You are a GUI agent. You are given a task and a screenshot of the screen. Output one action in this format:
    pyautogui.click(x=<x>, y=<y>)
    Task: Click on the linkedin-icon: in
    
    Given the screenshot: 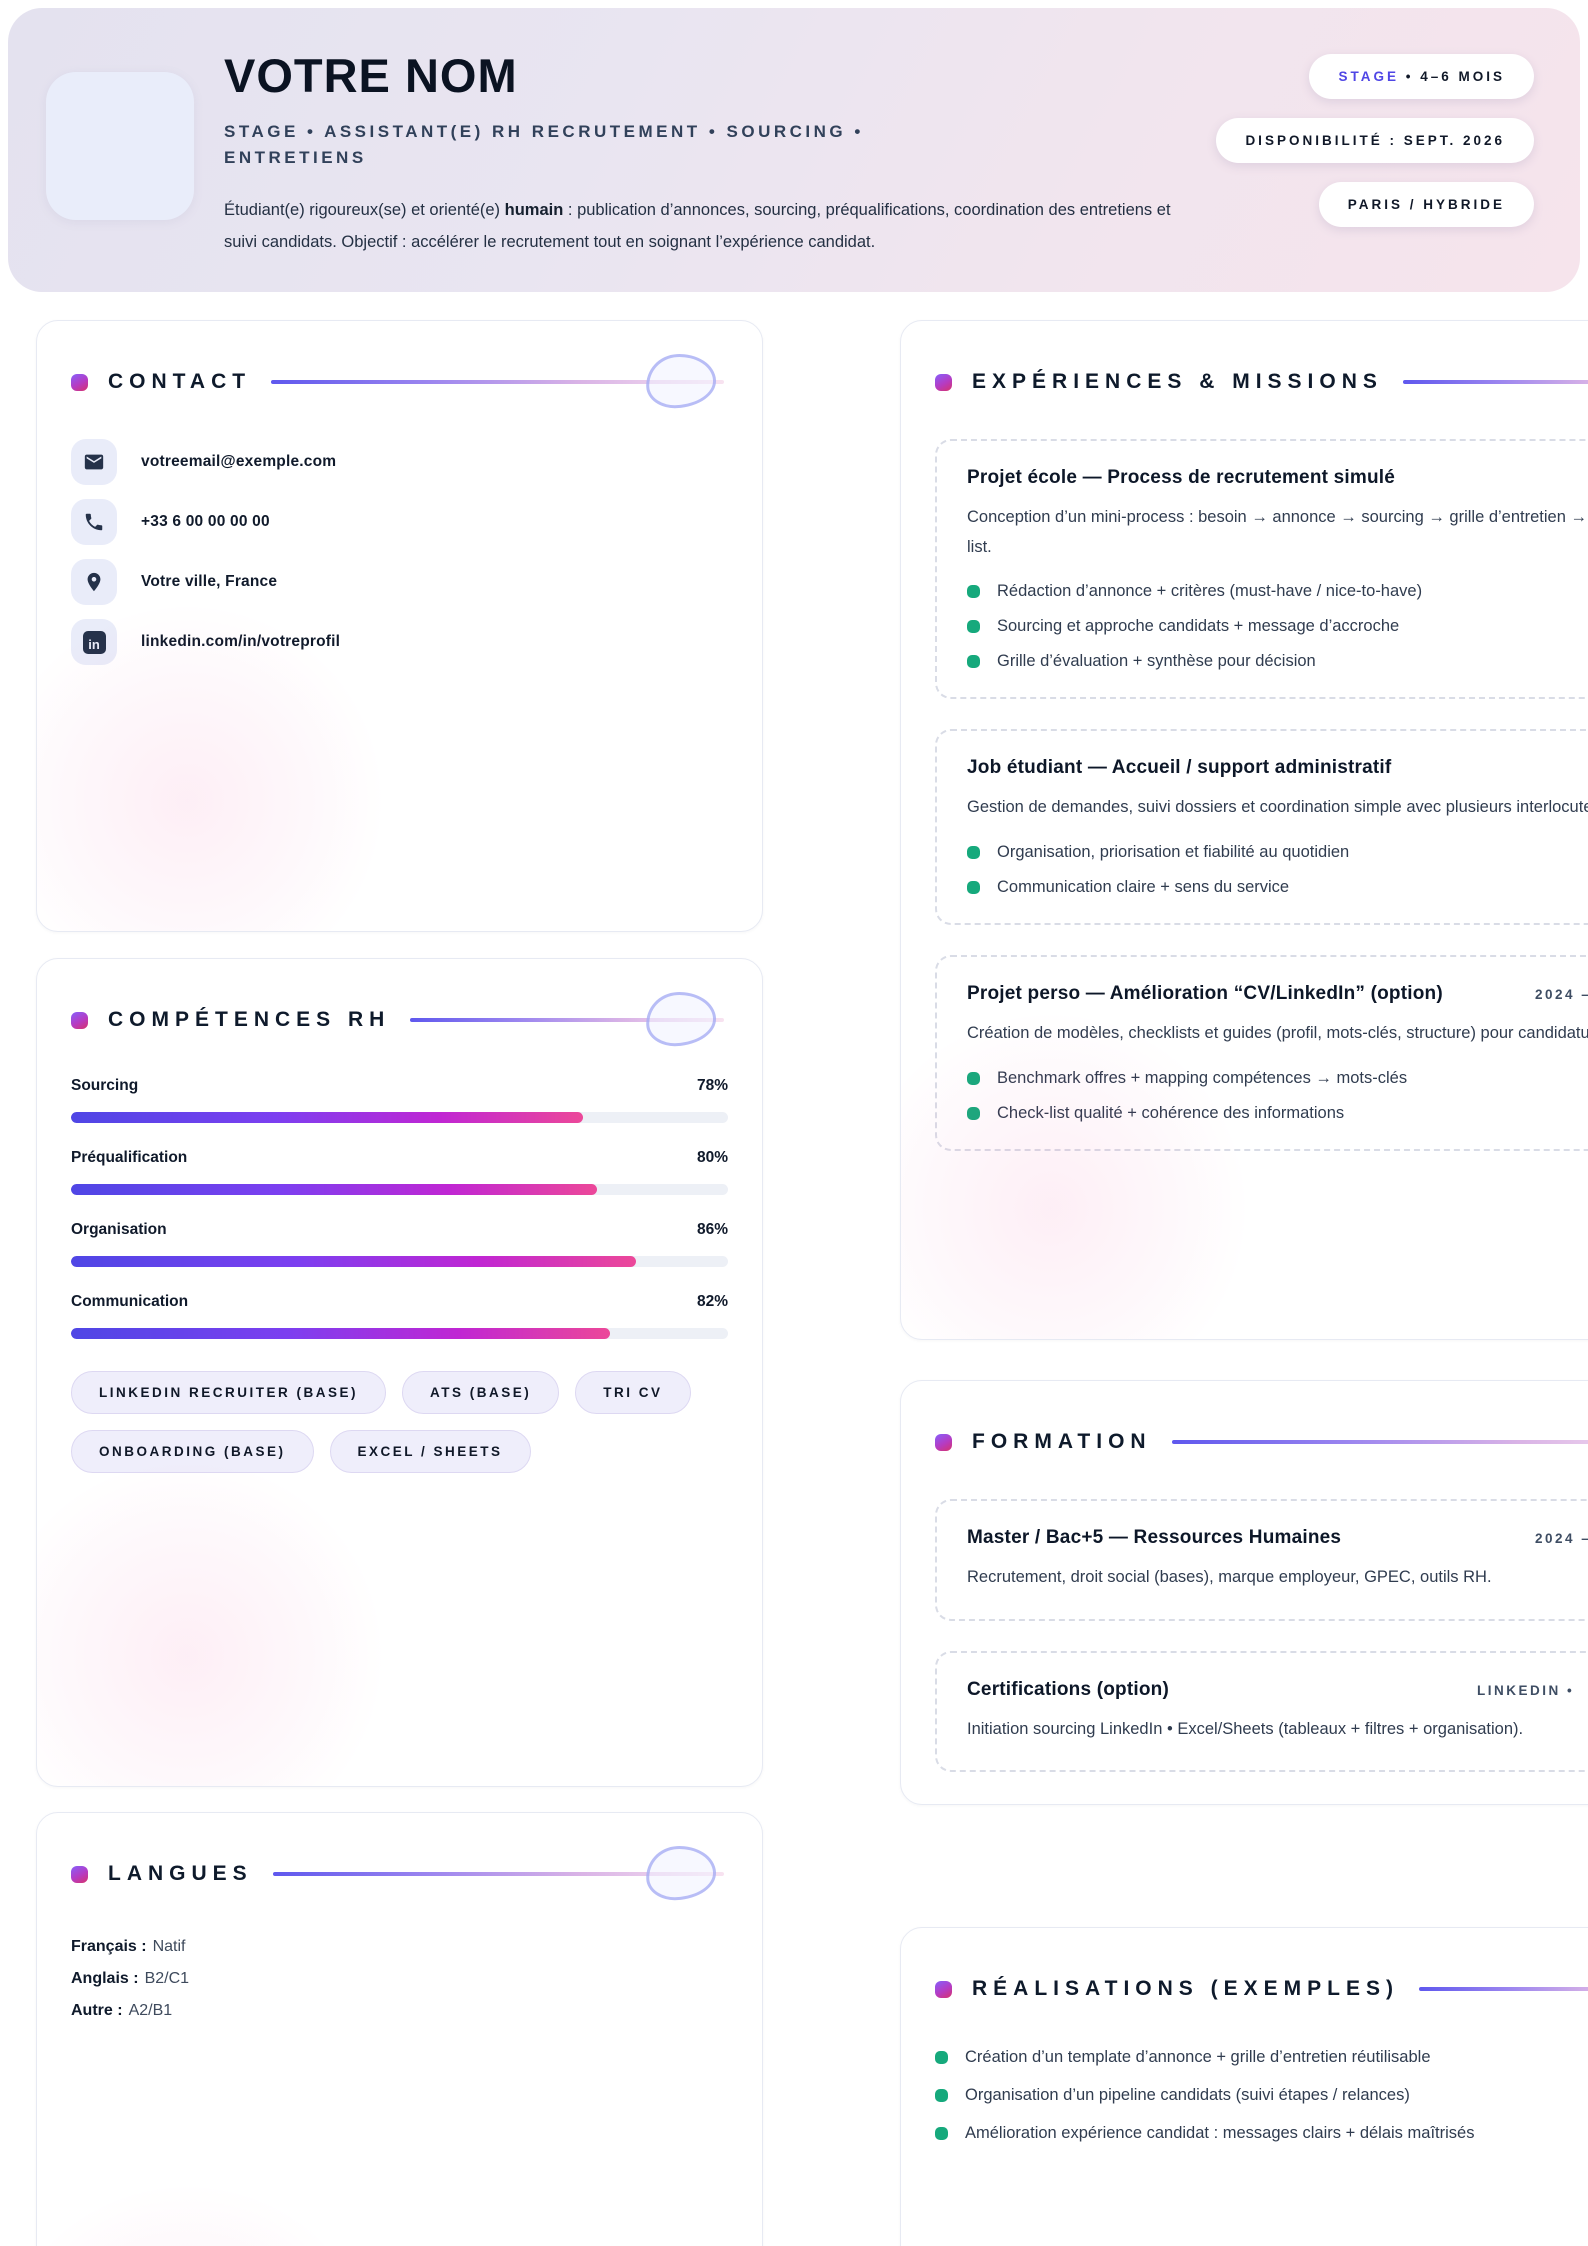 What is the action you would take?
    pyautogui.click(x=94, y=642)
    